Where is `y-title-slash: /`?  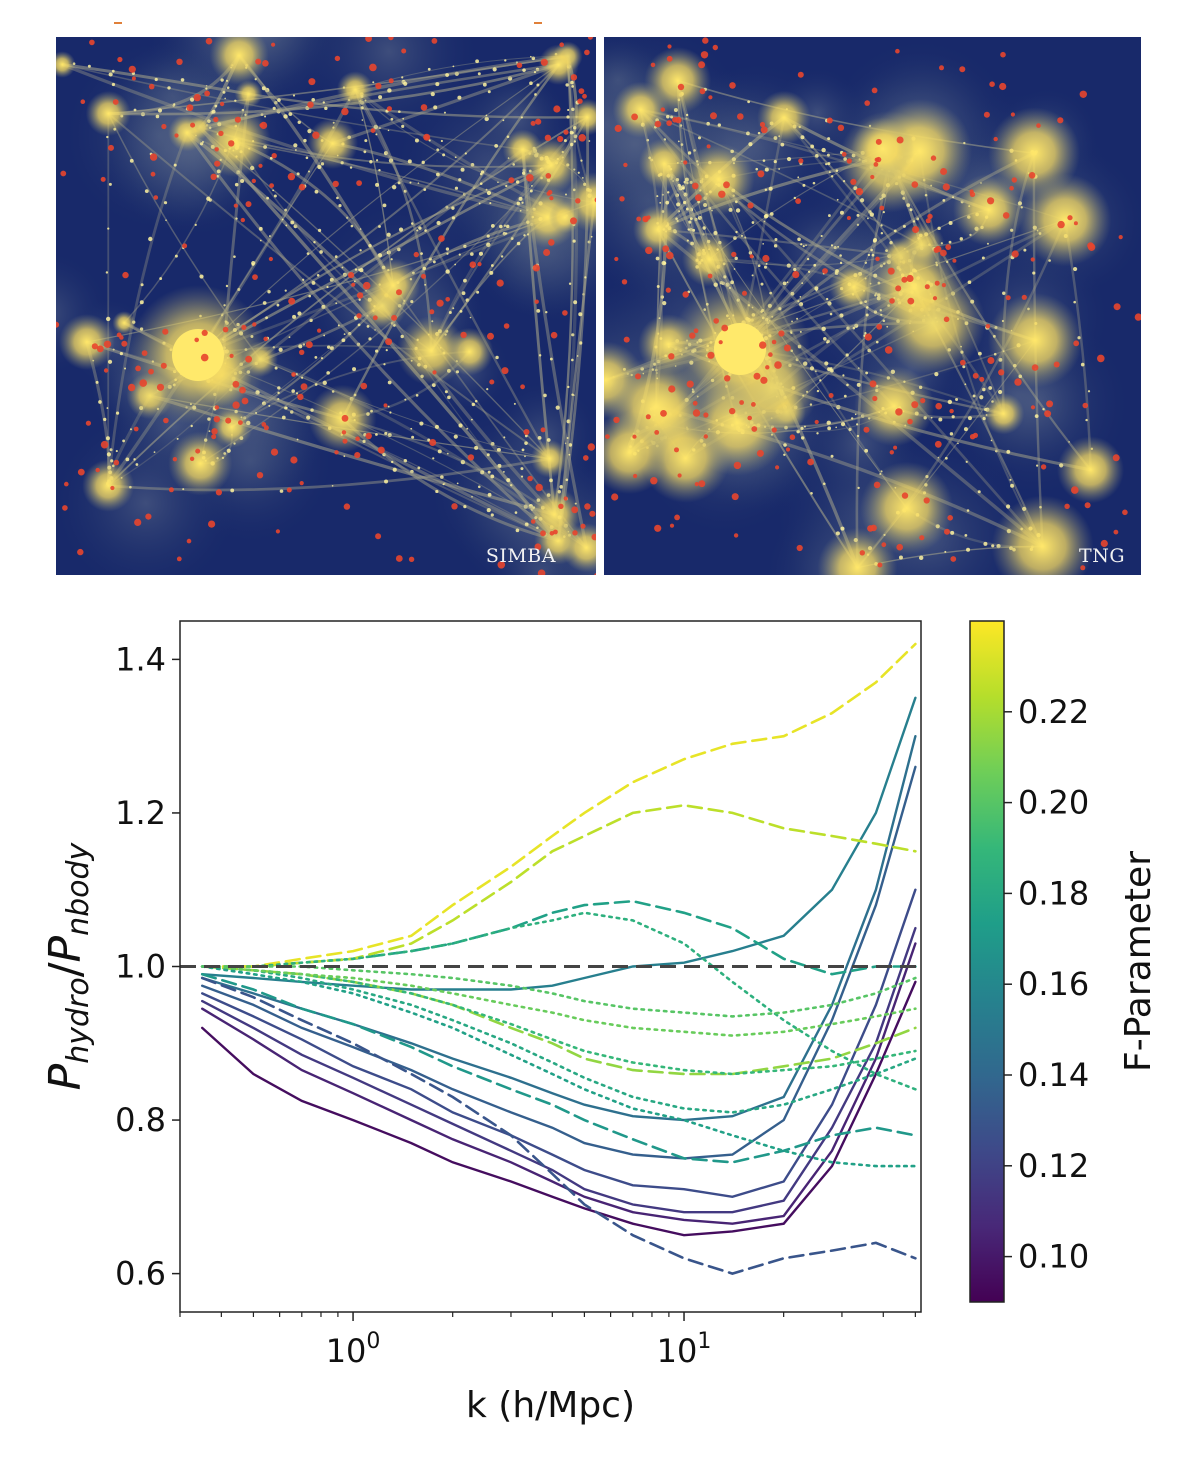
y-title-slash: / is located at coordinates (65, 969).